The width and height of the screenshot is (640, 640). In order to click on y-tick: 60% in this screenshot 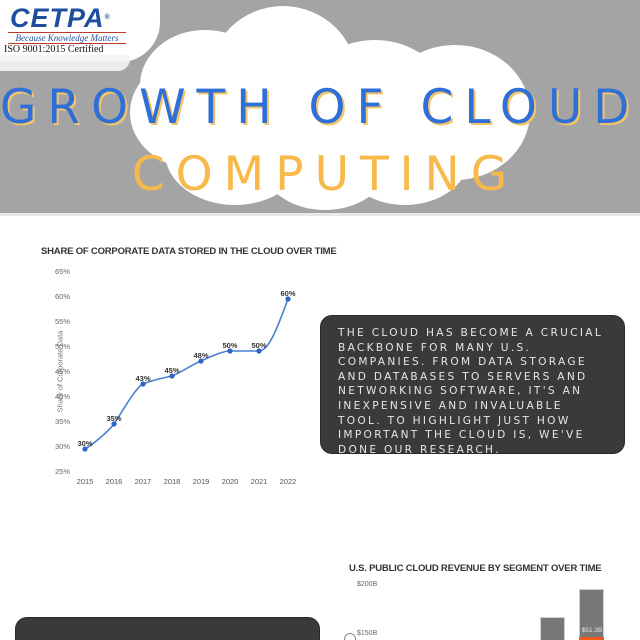, I will do `click(62, 296)`.